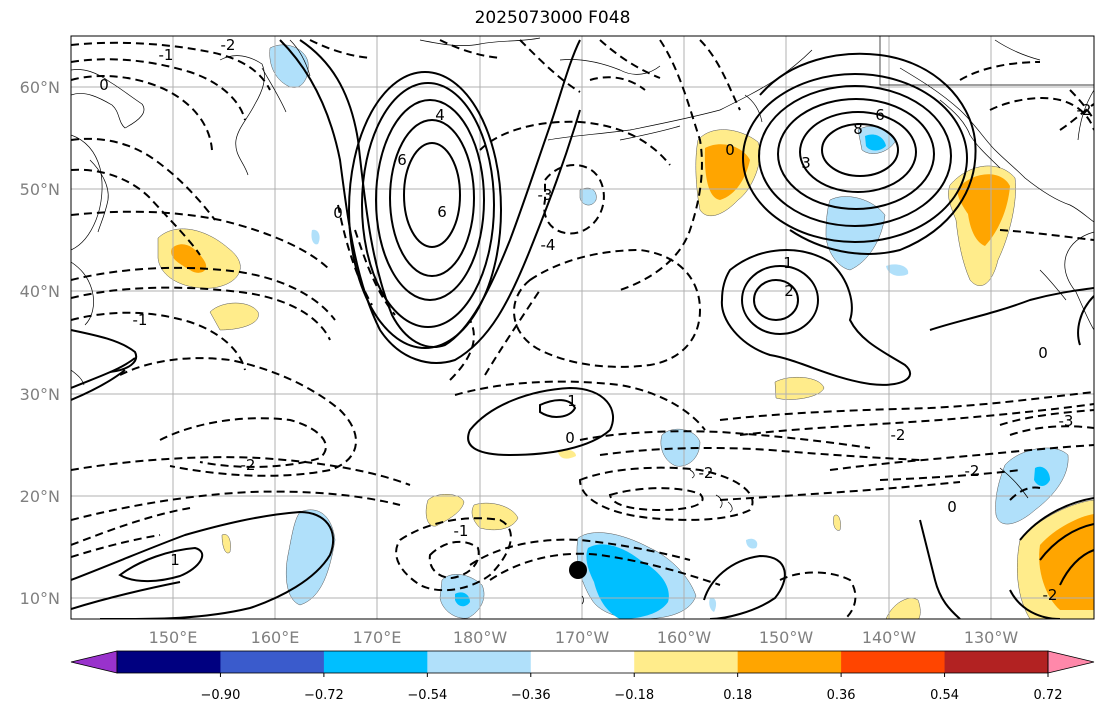  Describe the element at coordinates (531, 695) in the screenshot. I see `colorbar-tick-label: −0.36` at that location.